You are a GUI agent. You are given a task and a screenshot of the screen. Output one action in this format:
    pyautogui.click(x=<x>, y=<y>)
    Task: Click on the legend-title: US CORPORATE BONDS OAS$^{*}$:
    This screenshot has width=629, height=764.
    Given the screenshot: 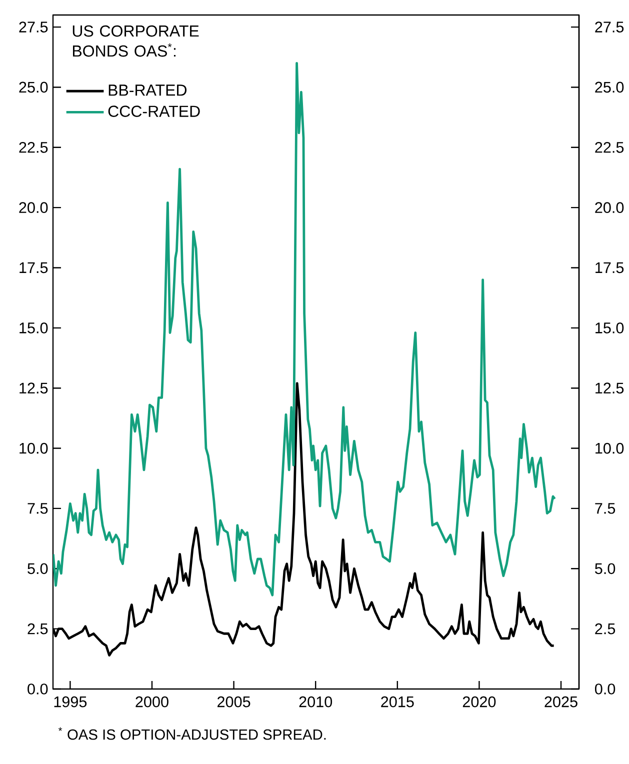 What is the action you would take?
    pyautogui.click(x=136, y=41)
    